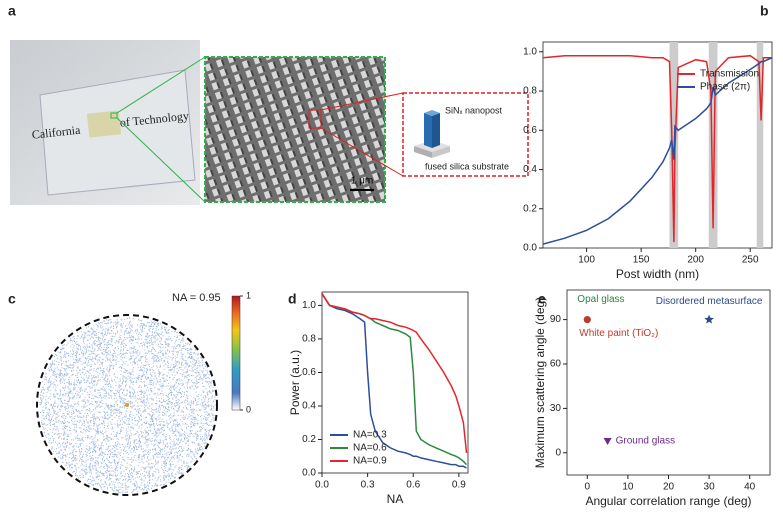 Image resolution: width=783 pixels, height=513 pixels. What do you see at coordinates (588, 487) in the screenshot?
I see `x-tick-label: 0` at bounding box center [588, 487].